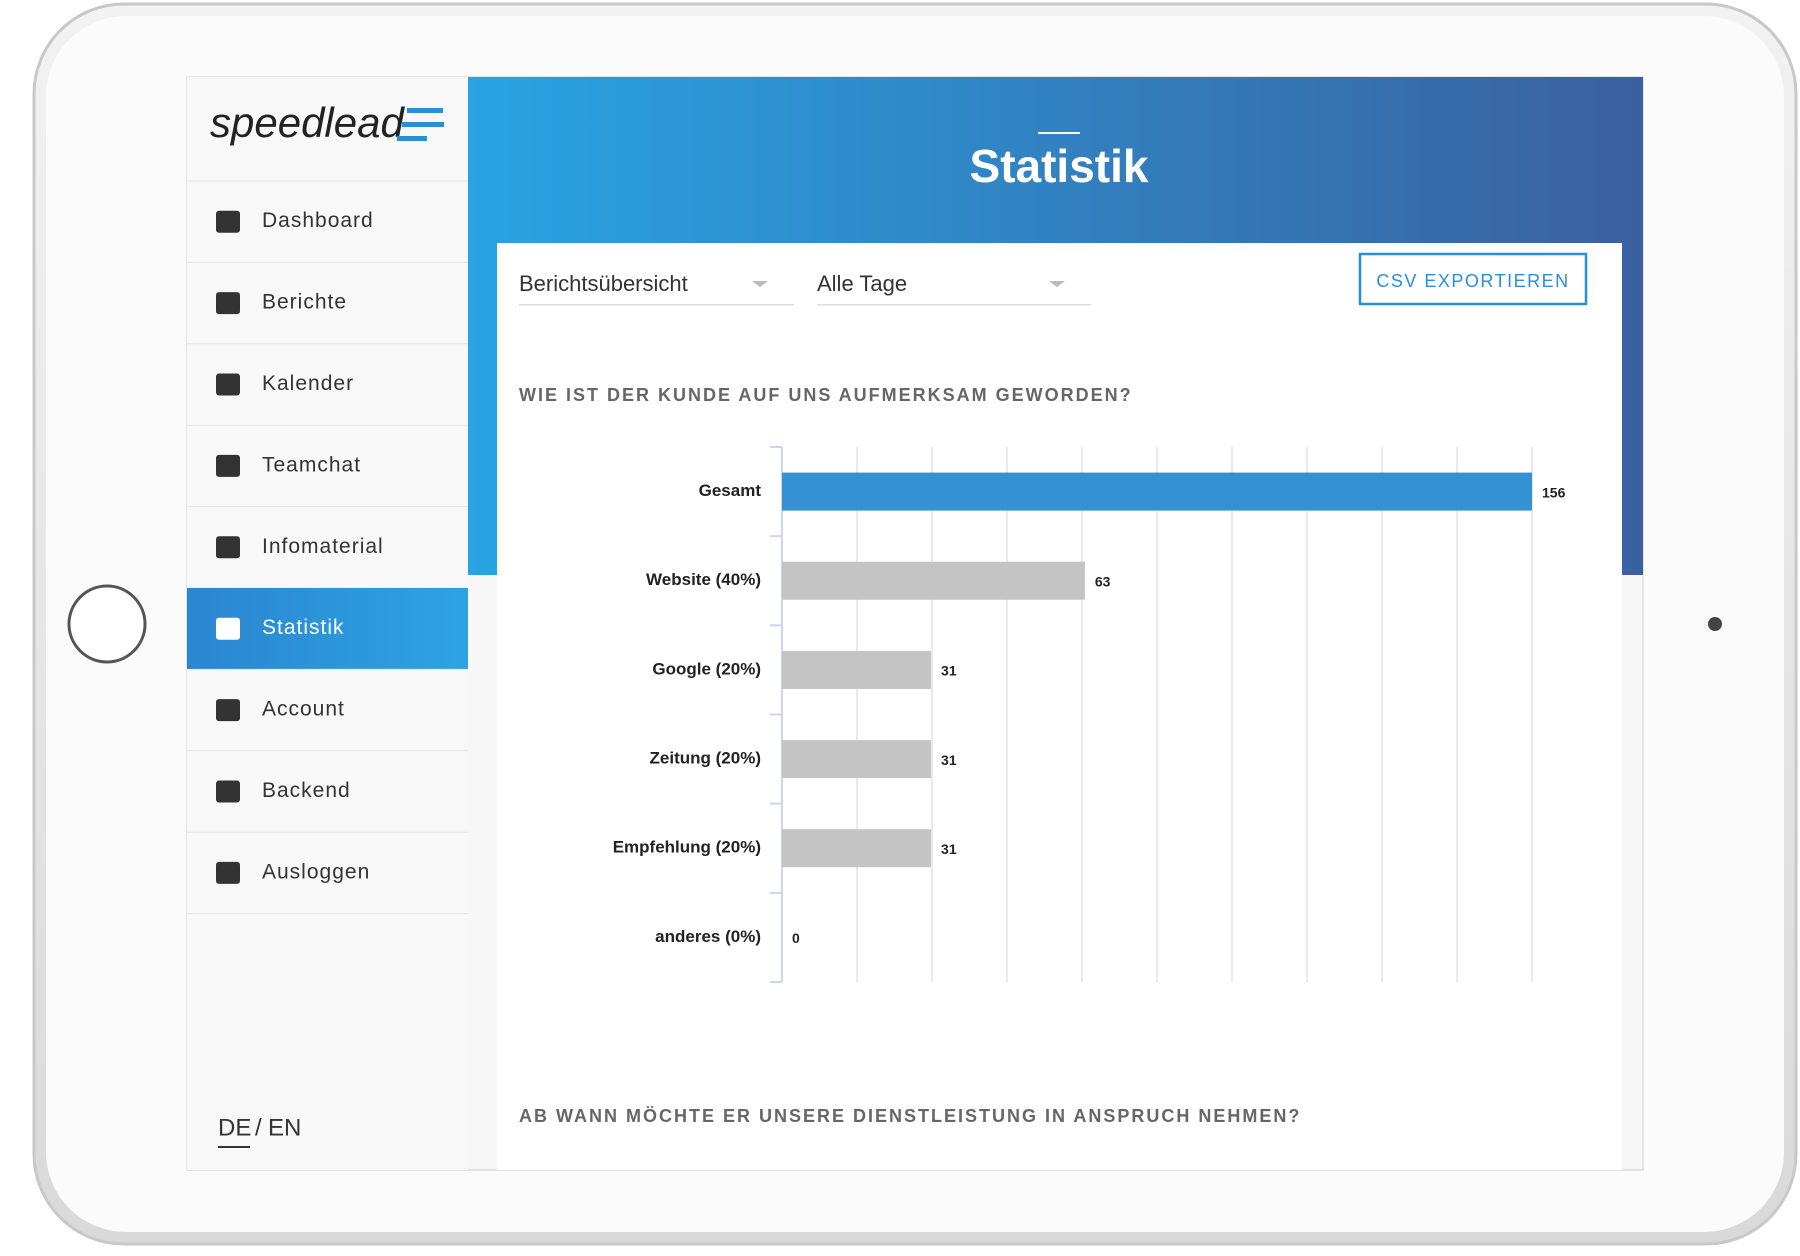 This screenshot has width=1800, height=1256. Describe the element at coordinates (311, 464) in the screenshot. I see `nav-item: Teamchat` at that location.